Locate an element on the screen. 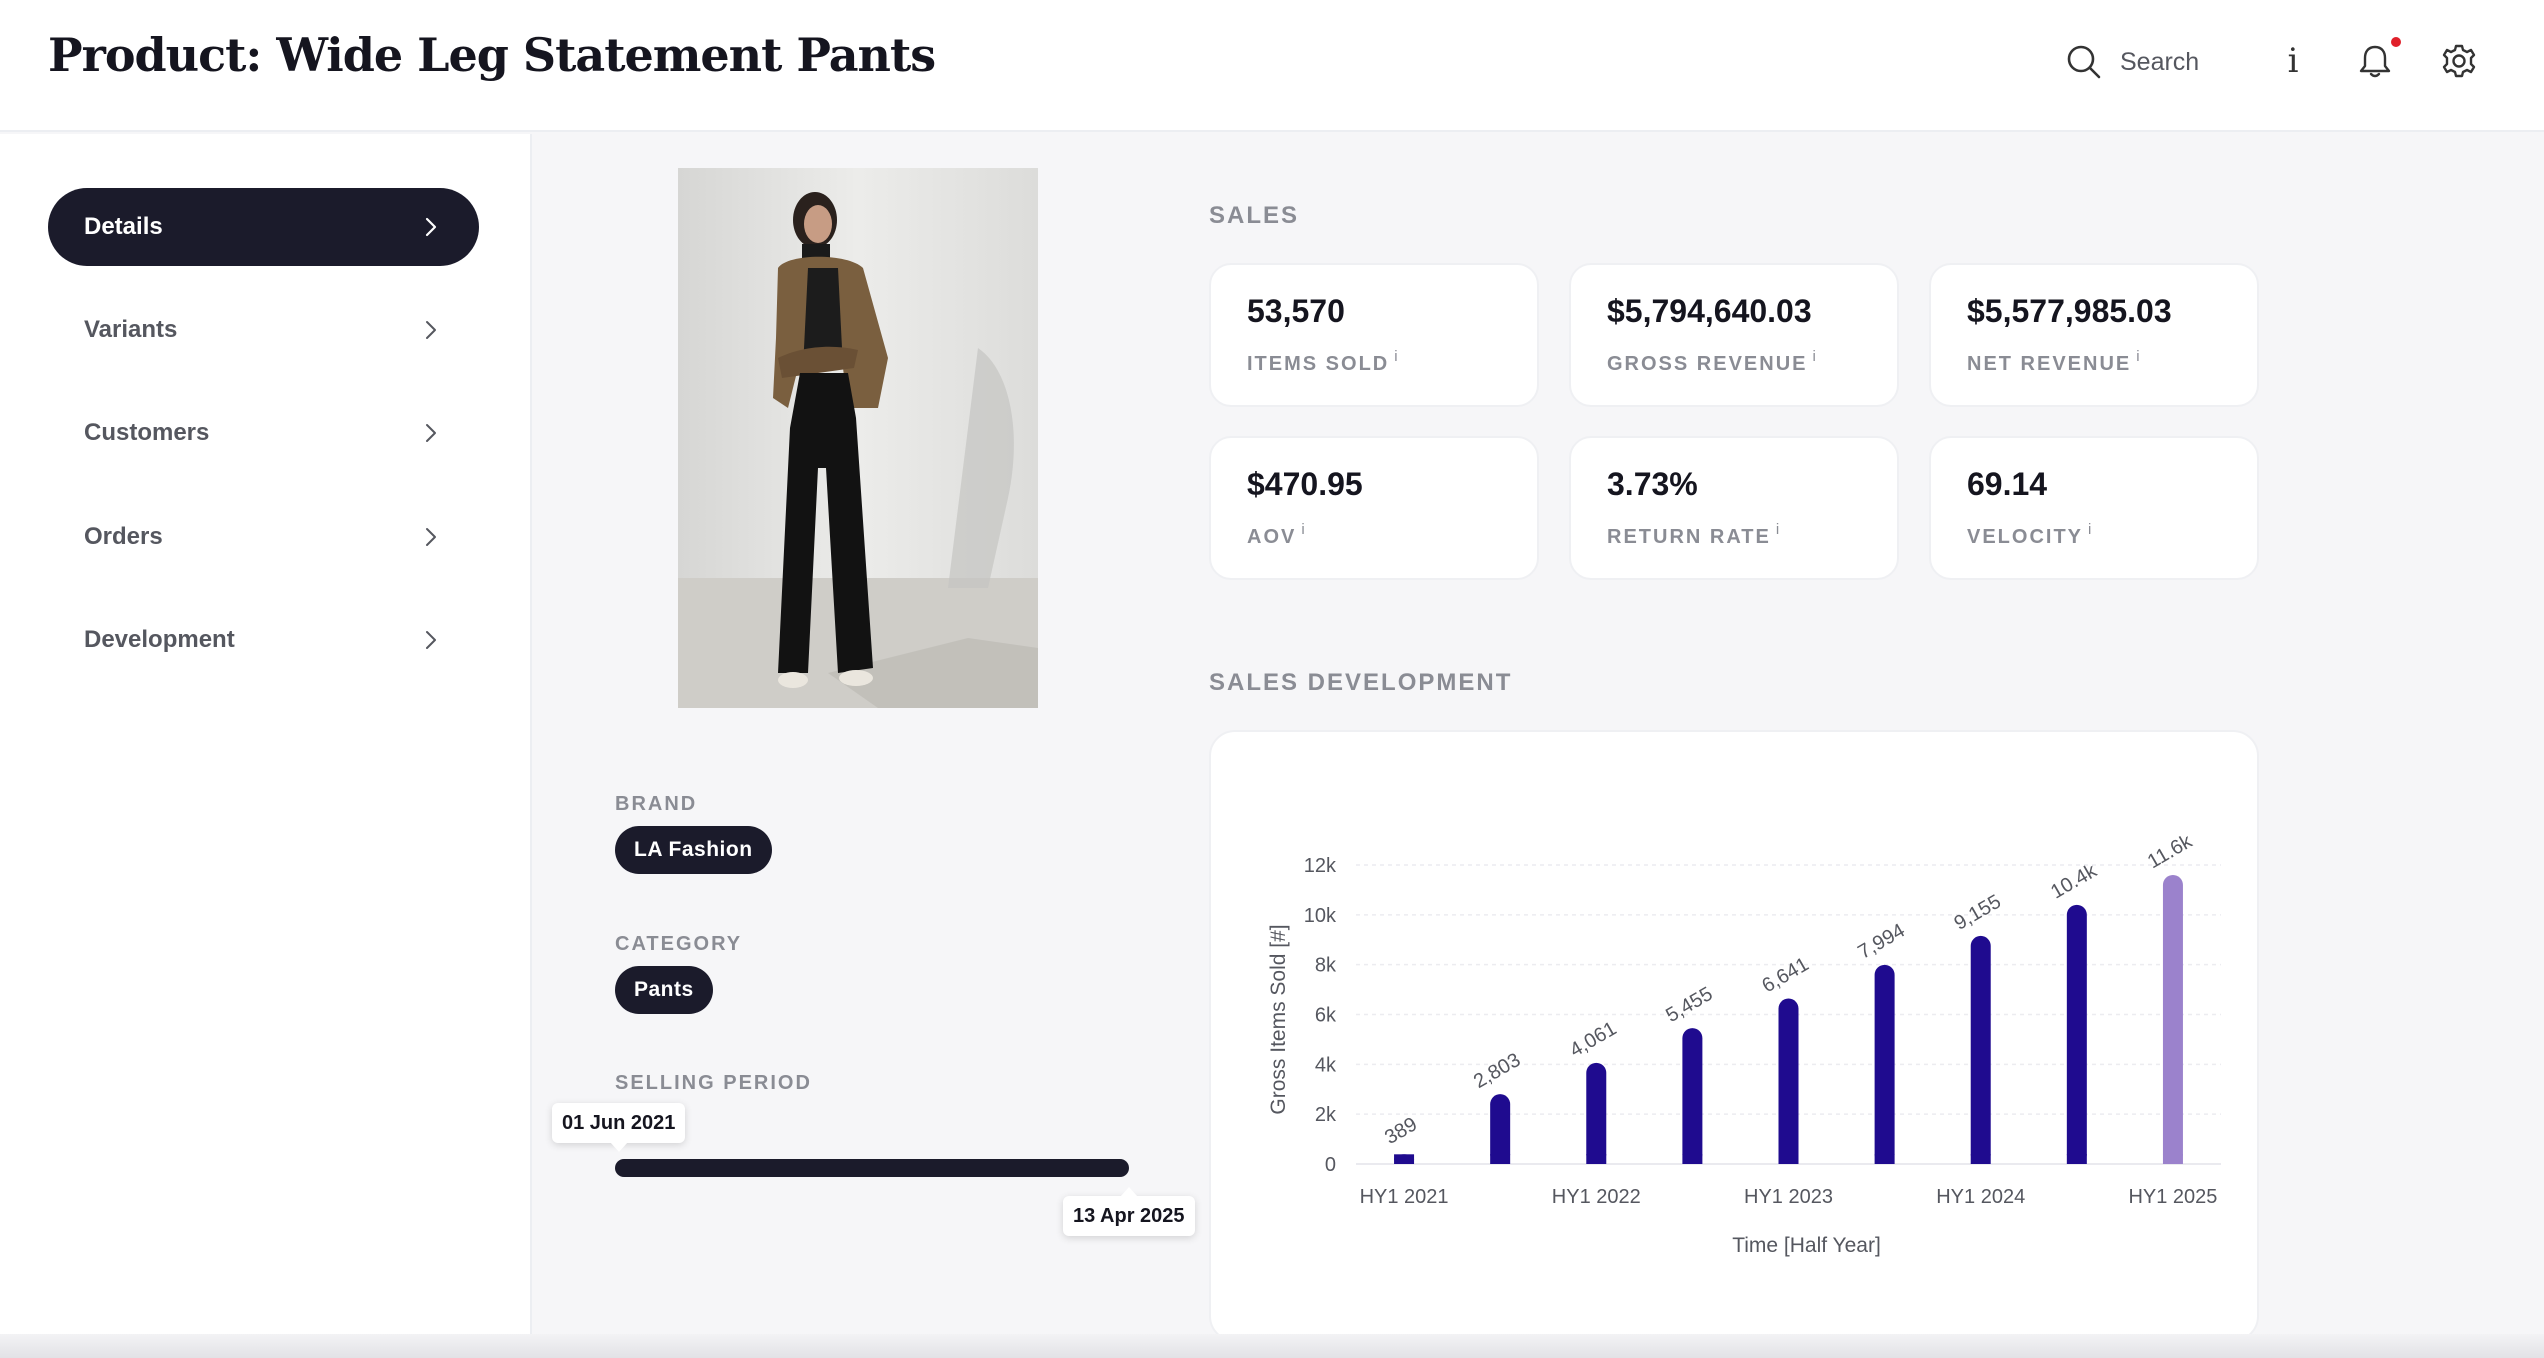 The height and width of the screenshot is (1358, 2544). selling-start-date: 01 Jun 2021 is located at coordinates (619, 1127).